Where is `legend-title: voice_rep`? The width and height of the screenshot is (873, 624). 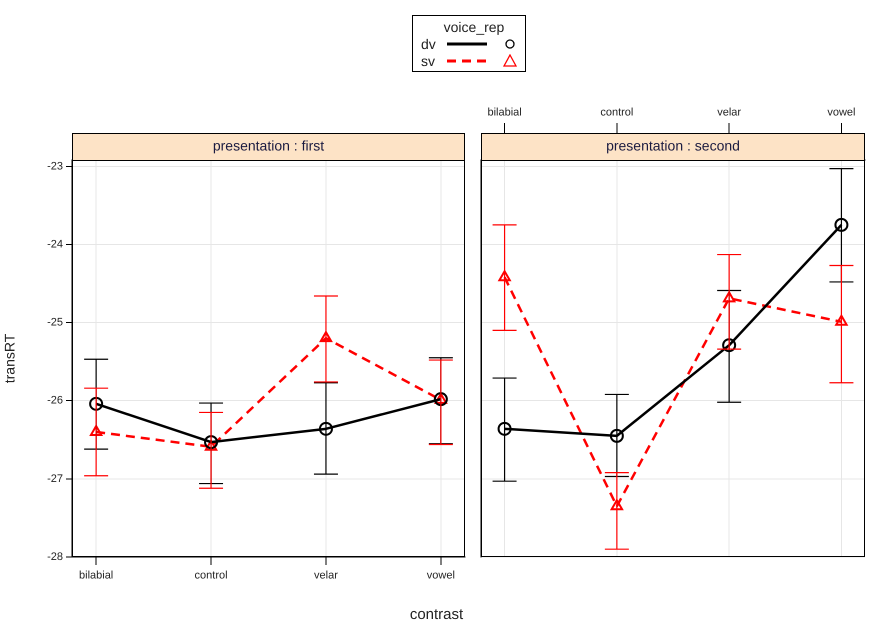 legend-title: voice_rep is located at coordinates (474, 27).